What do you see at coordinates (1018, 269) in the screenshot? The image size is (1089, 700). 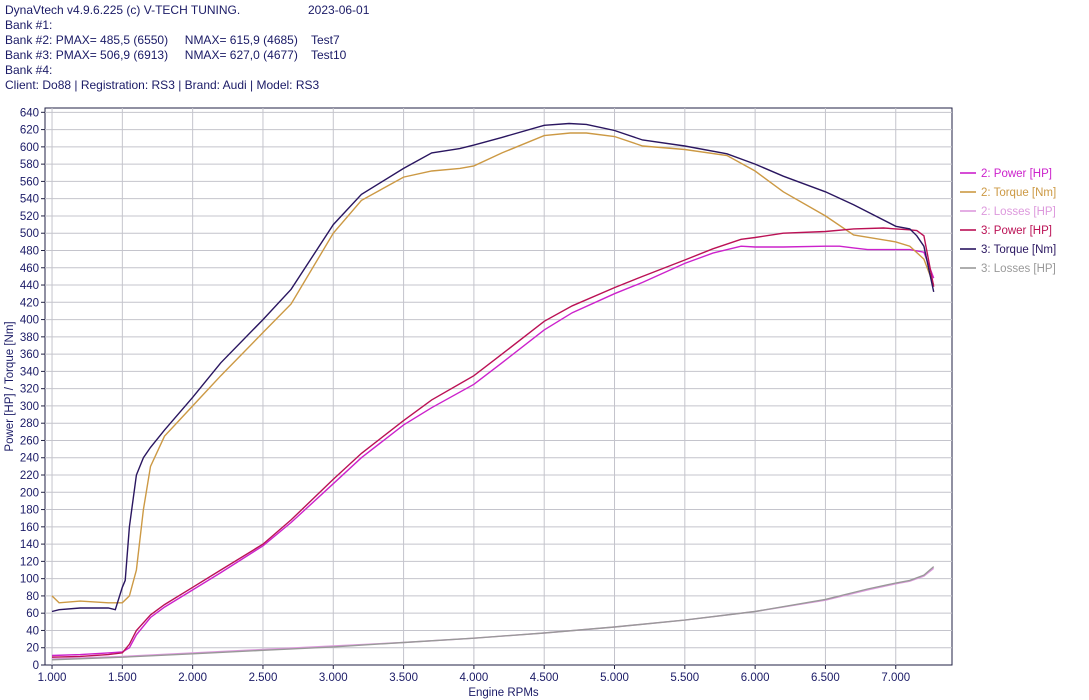 I see `legend-label: 3: Losses [HP]` at bounding box center [1018, 269].